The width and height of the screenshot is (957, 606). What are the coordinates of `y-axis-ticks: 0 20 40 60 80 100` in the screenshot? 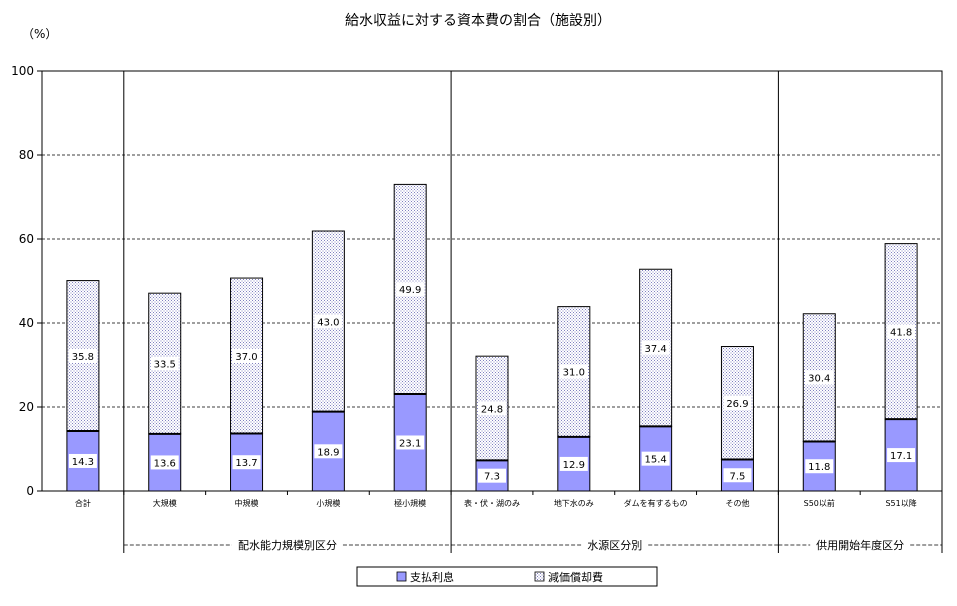 It's located at (26, 281).